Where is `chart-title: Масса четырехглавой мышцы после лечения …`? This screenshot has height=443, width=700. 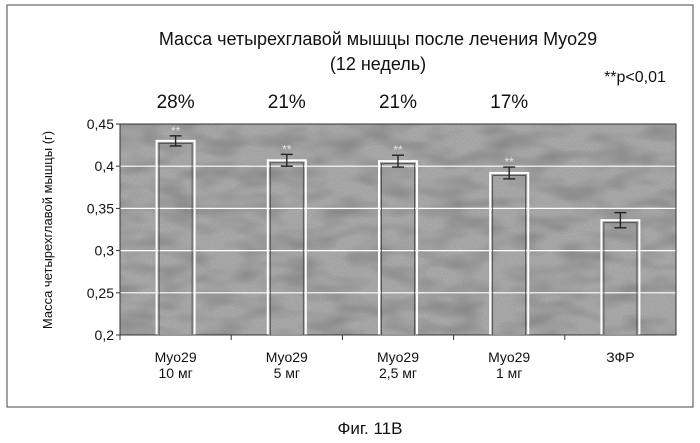
chart-title: Масса четырехглавой мышцы после лечения … is located at coordinates (378, 39).